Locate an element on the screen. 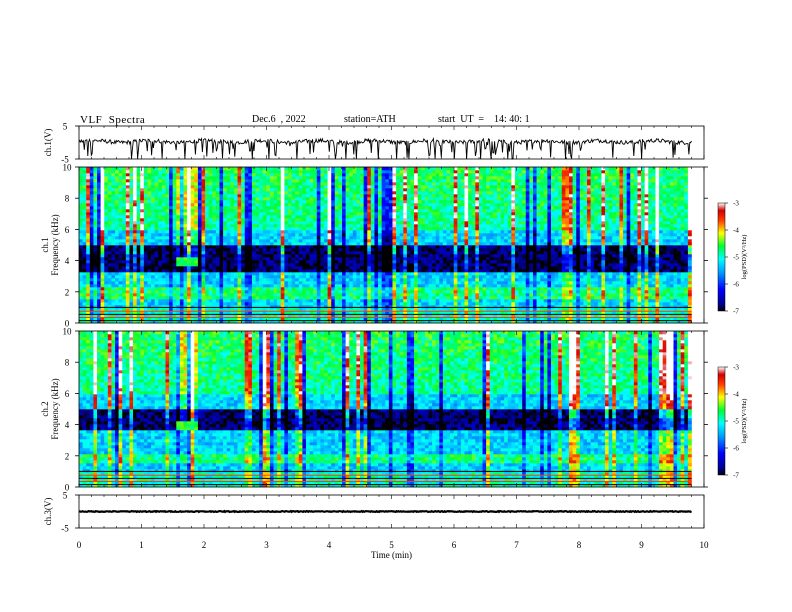 This screenshot has height=612, width=792. panel-ch1-waveform: 5-5ch.1(V) is located at coordinates (374, 143).